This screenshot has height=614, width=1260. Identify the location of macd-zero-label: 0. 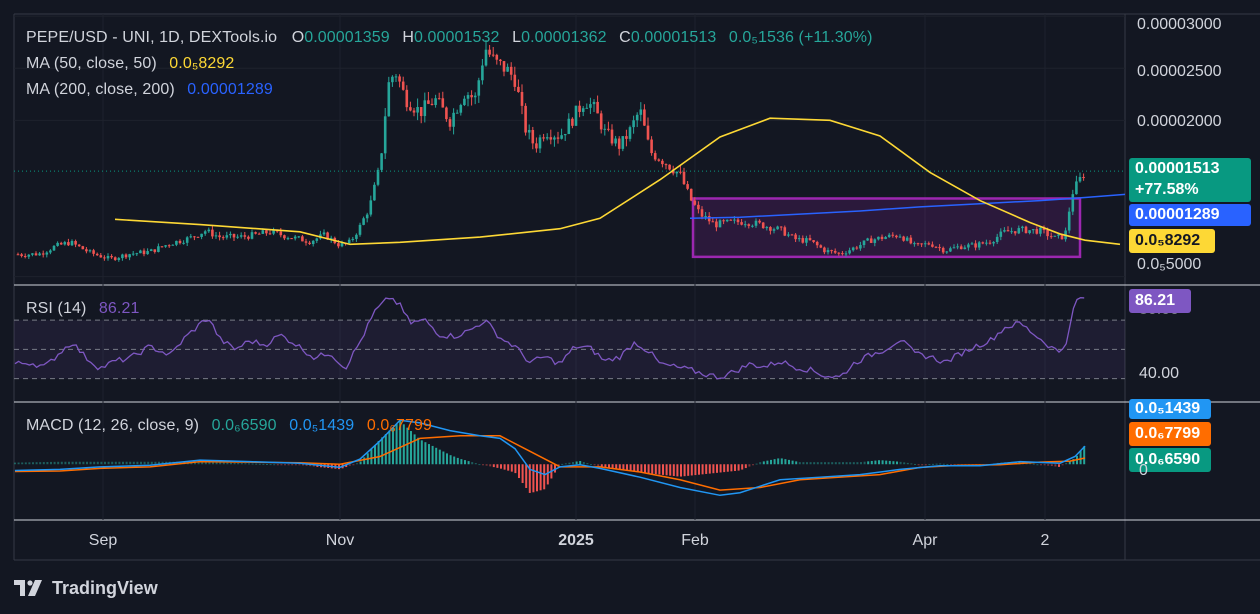
(1143, 470).